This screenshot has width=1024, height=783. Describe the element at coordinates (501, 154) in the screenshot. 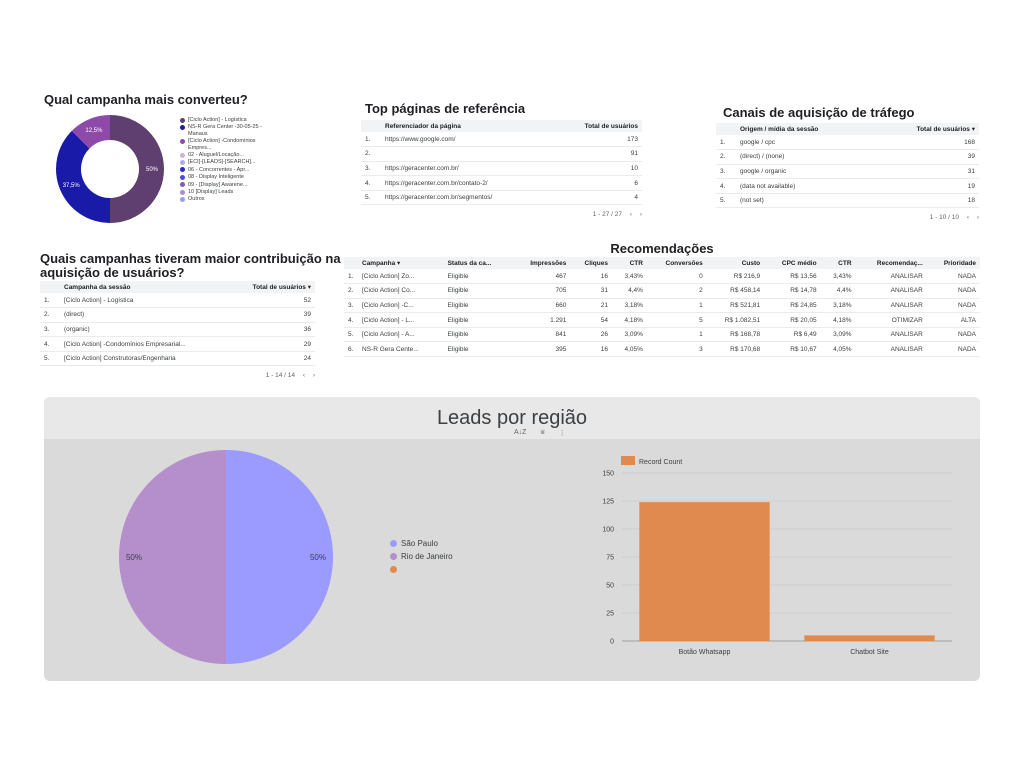

I see `table-row: 2. 91` at that location.